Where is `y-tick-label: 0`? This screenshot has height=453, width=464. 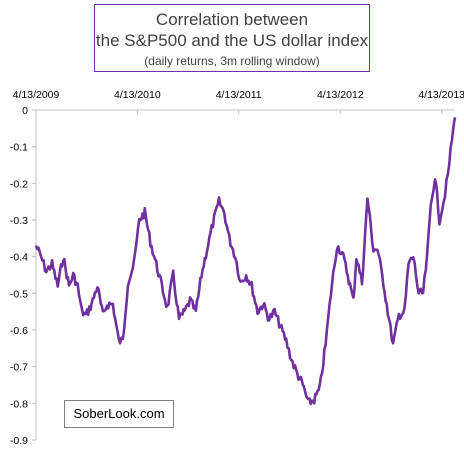 y-tick-label: 0 is located at coordinates (25, 111).